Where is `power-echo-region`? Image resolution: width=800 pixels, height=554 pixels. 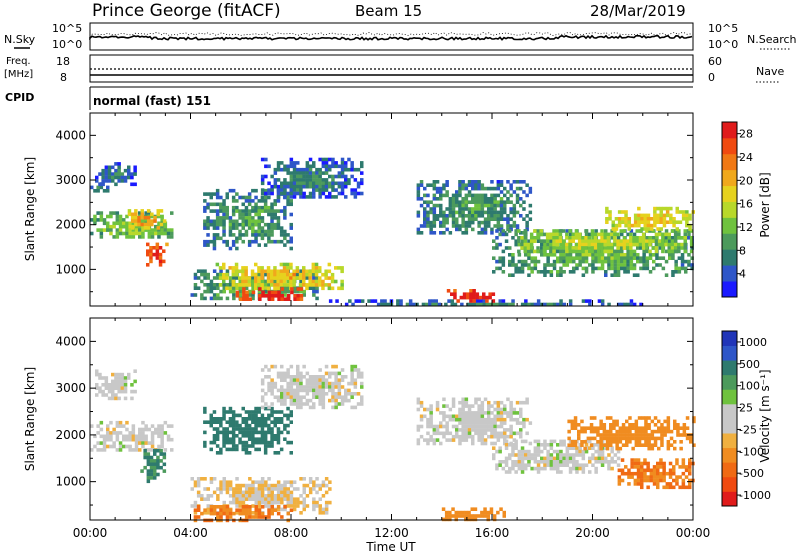
power-echo-region is located at coordinates (157, 254).